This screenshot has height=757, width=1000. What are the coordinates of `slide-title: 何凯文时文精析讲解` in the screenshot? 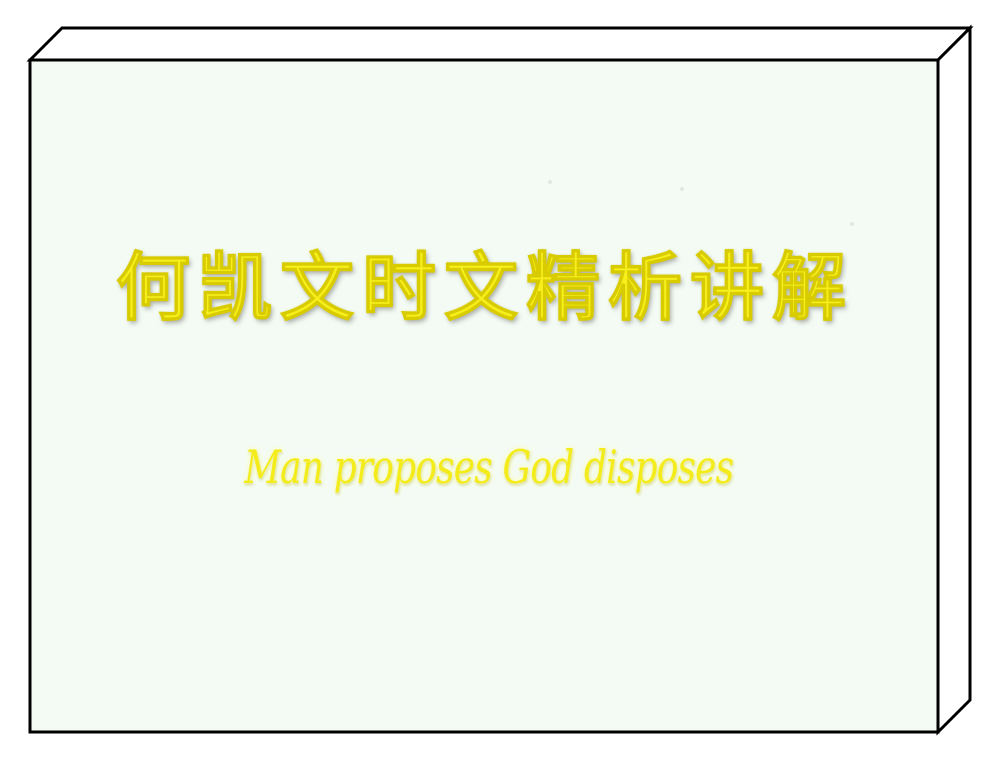 It's located at (485, 288).